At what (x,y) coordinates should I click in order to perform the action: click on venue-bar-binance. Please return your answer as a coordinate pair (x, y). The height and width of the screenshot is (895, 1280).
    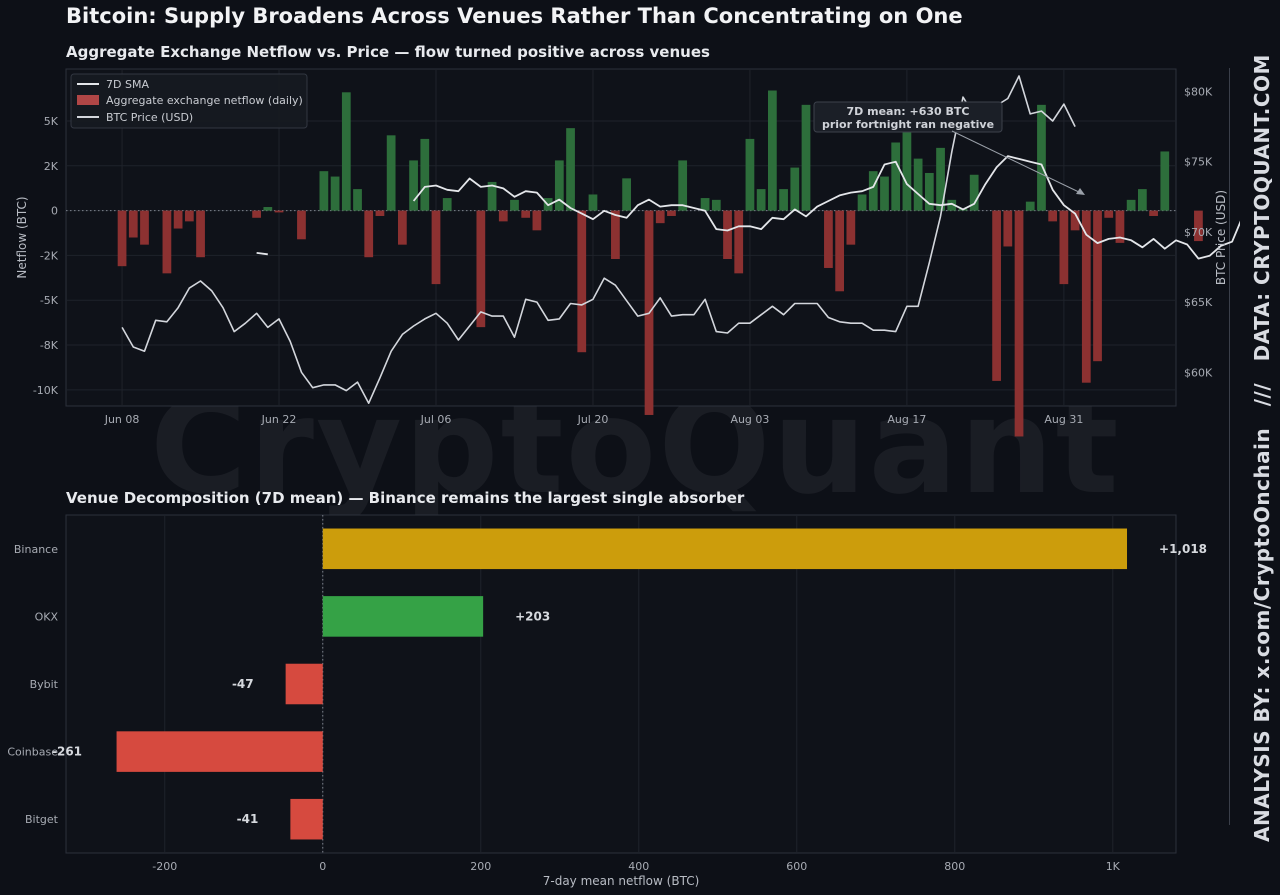
    Looking at the image, I should click on (725, 549).